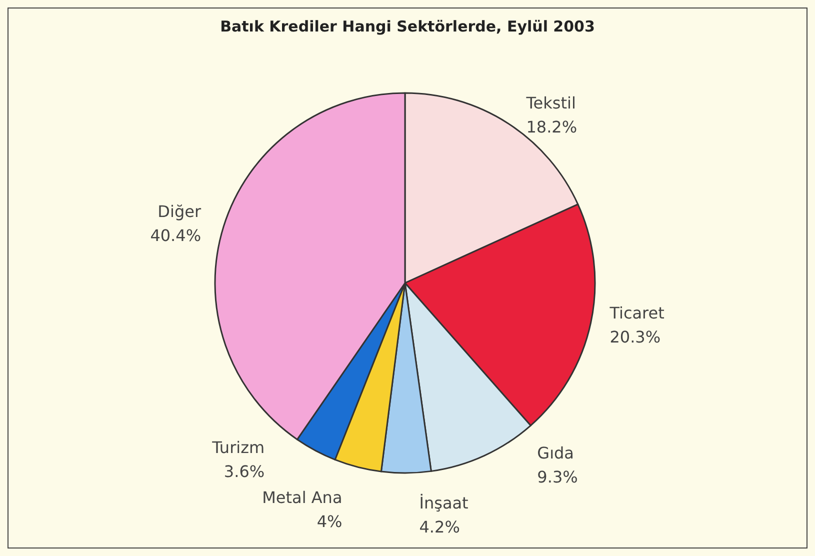 This screenshot has width=815, height=556. I want to click on slice-label: Turizm, so click(238, 447).